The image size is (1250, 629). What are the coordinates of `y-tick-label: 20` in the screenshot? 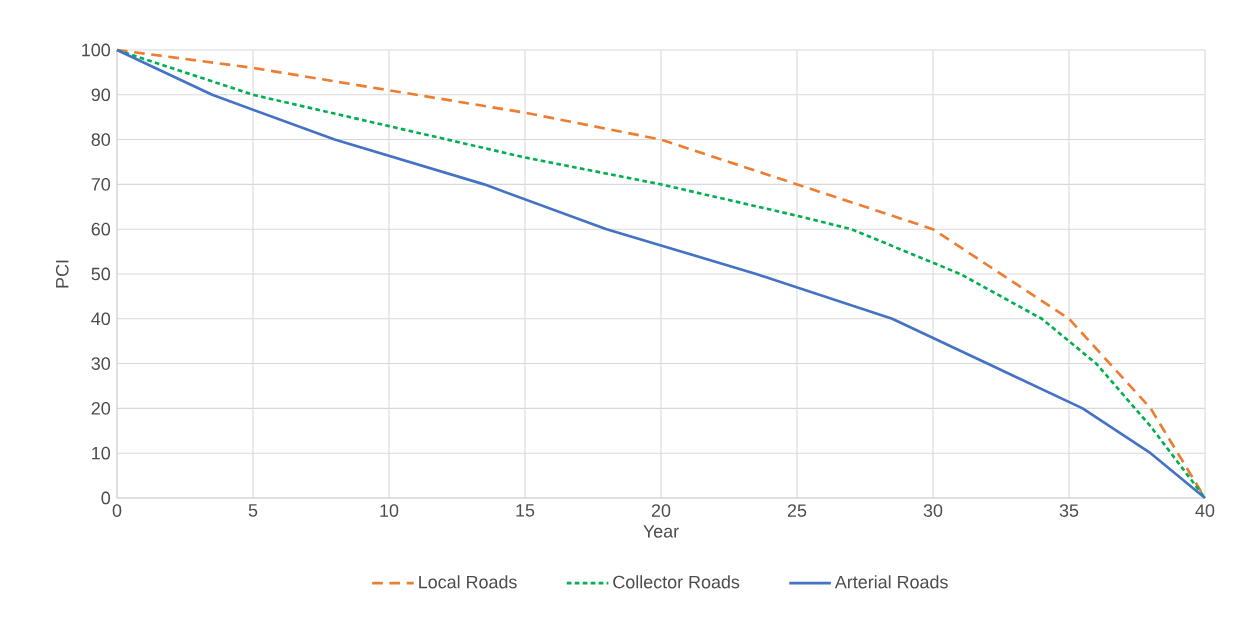 It's located at (101, 408).